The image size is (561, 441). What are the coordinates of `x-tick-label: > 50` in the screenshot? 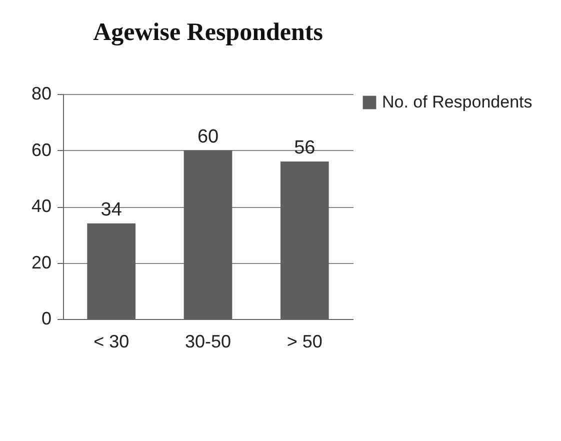 It's located at (304, 342).